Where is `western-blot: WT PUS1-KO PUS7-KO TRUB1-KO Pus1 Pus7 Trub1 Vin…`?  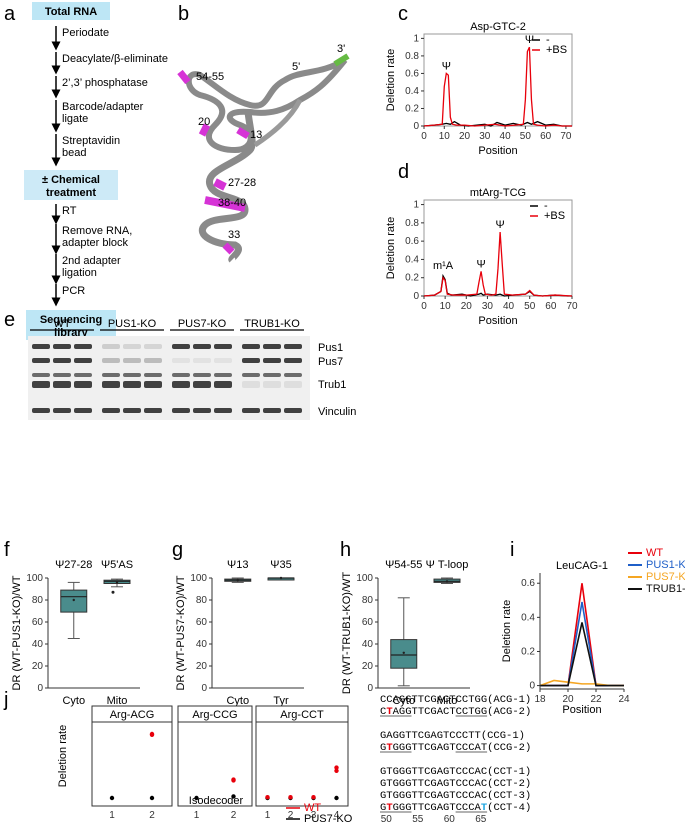
western-blot: WT PUS1-KO PUS7-KO TRUB1-KO Pus1 Pus7 Trub1 Vin… is located at coordinates (192, 369).